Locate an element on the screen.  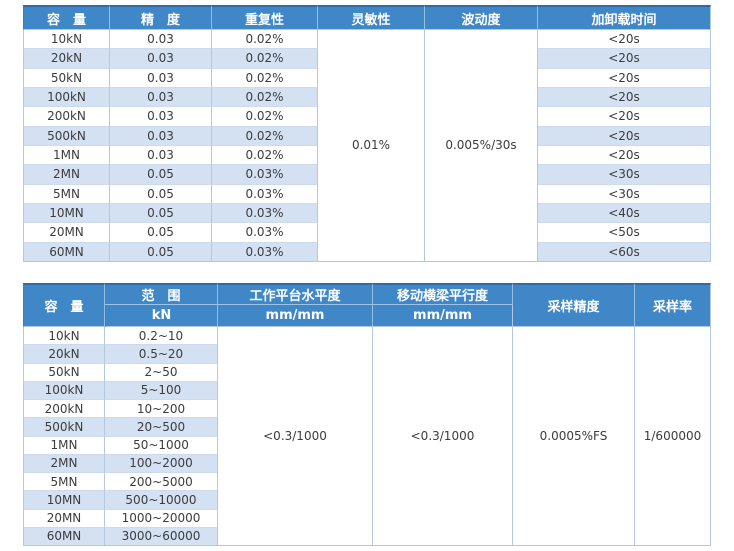
load-unload-time-cell: <60s is located at coordinates (624, 252).